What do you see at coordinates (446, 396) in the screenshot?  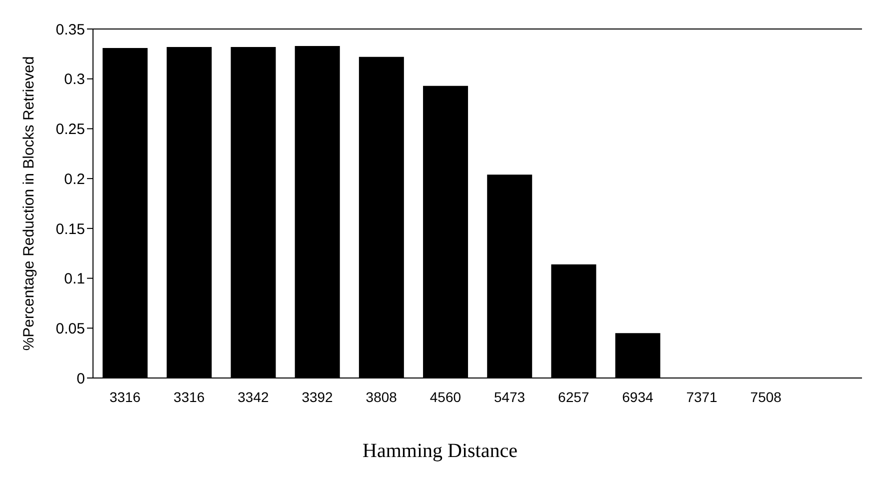 I see `x-tick-label: 4560` at bounding box center [446, 396].